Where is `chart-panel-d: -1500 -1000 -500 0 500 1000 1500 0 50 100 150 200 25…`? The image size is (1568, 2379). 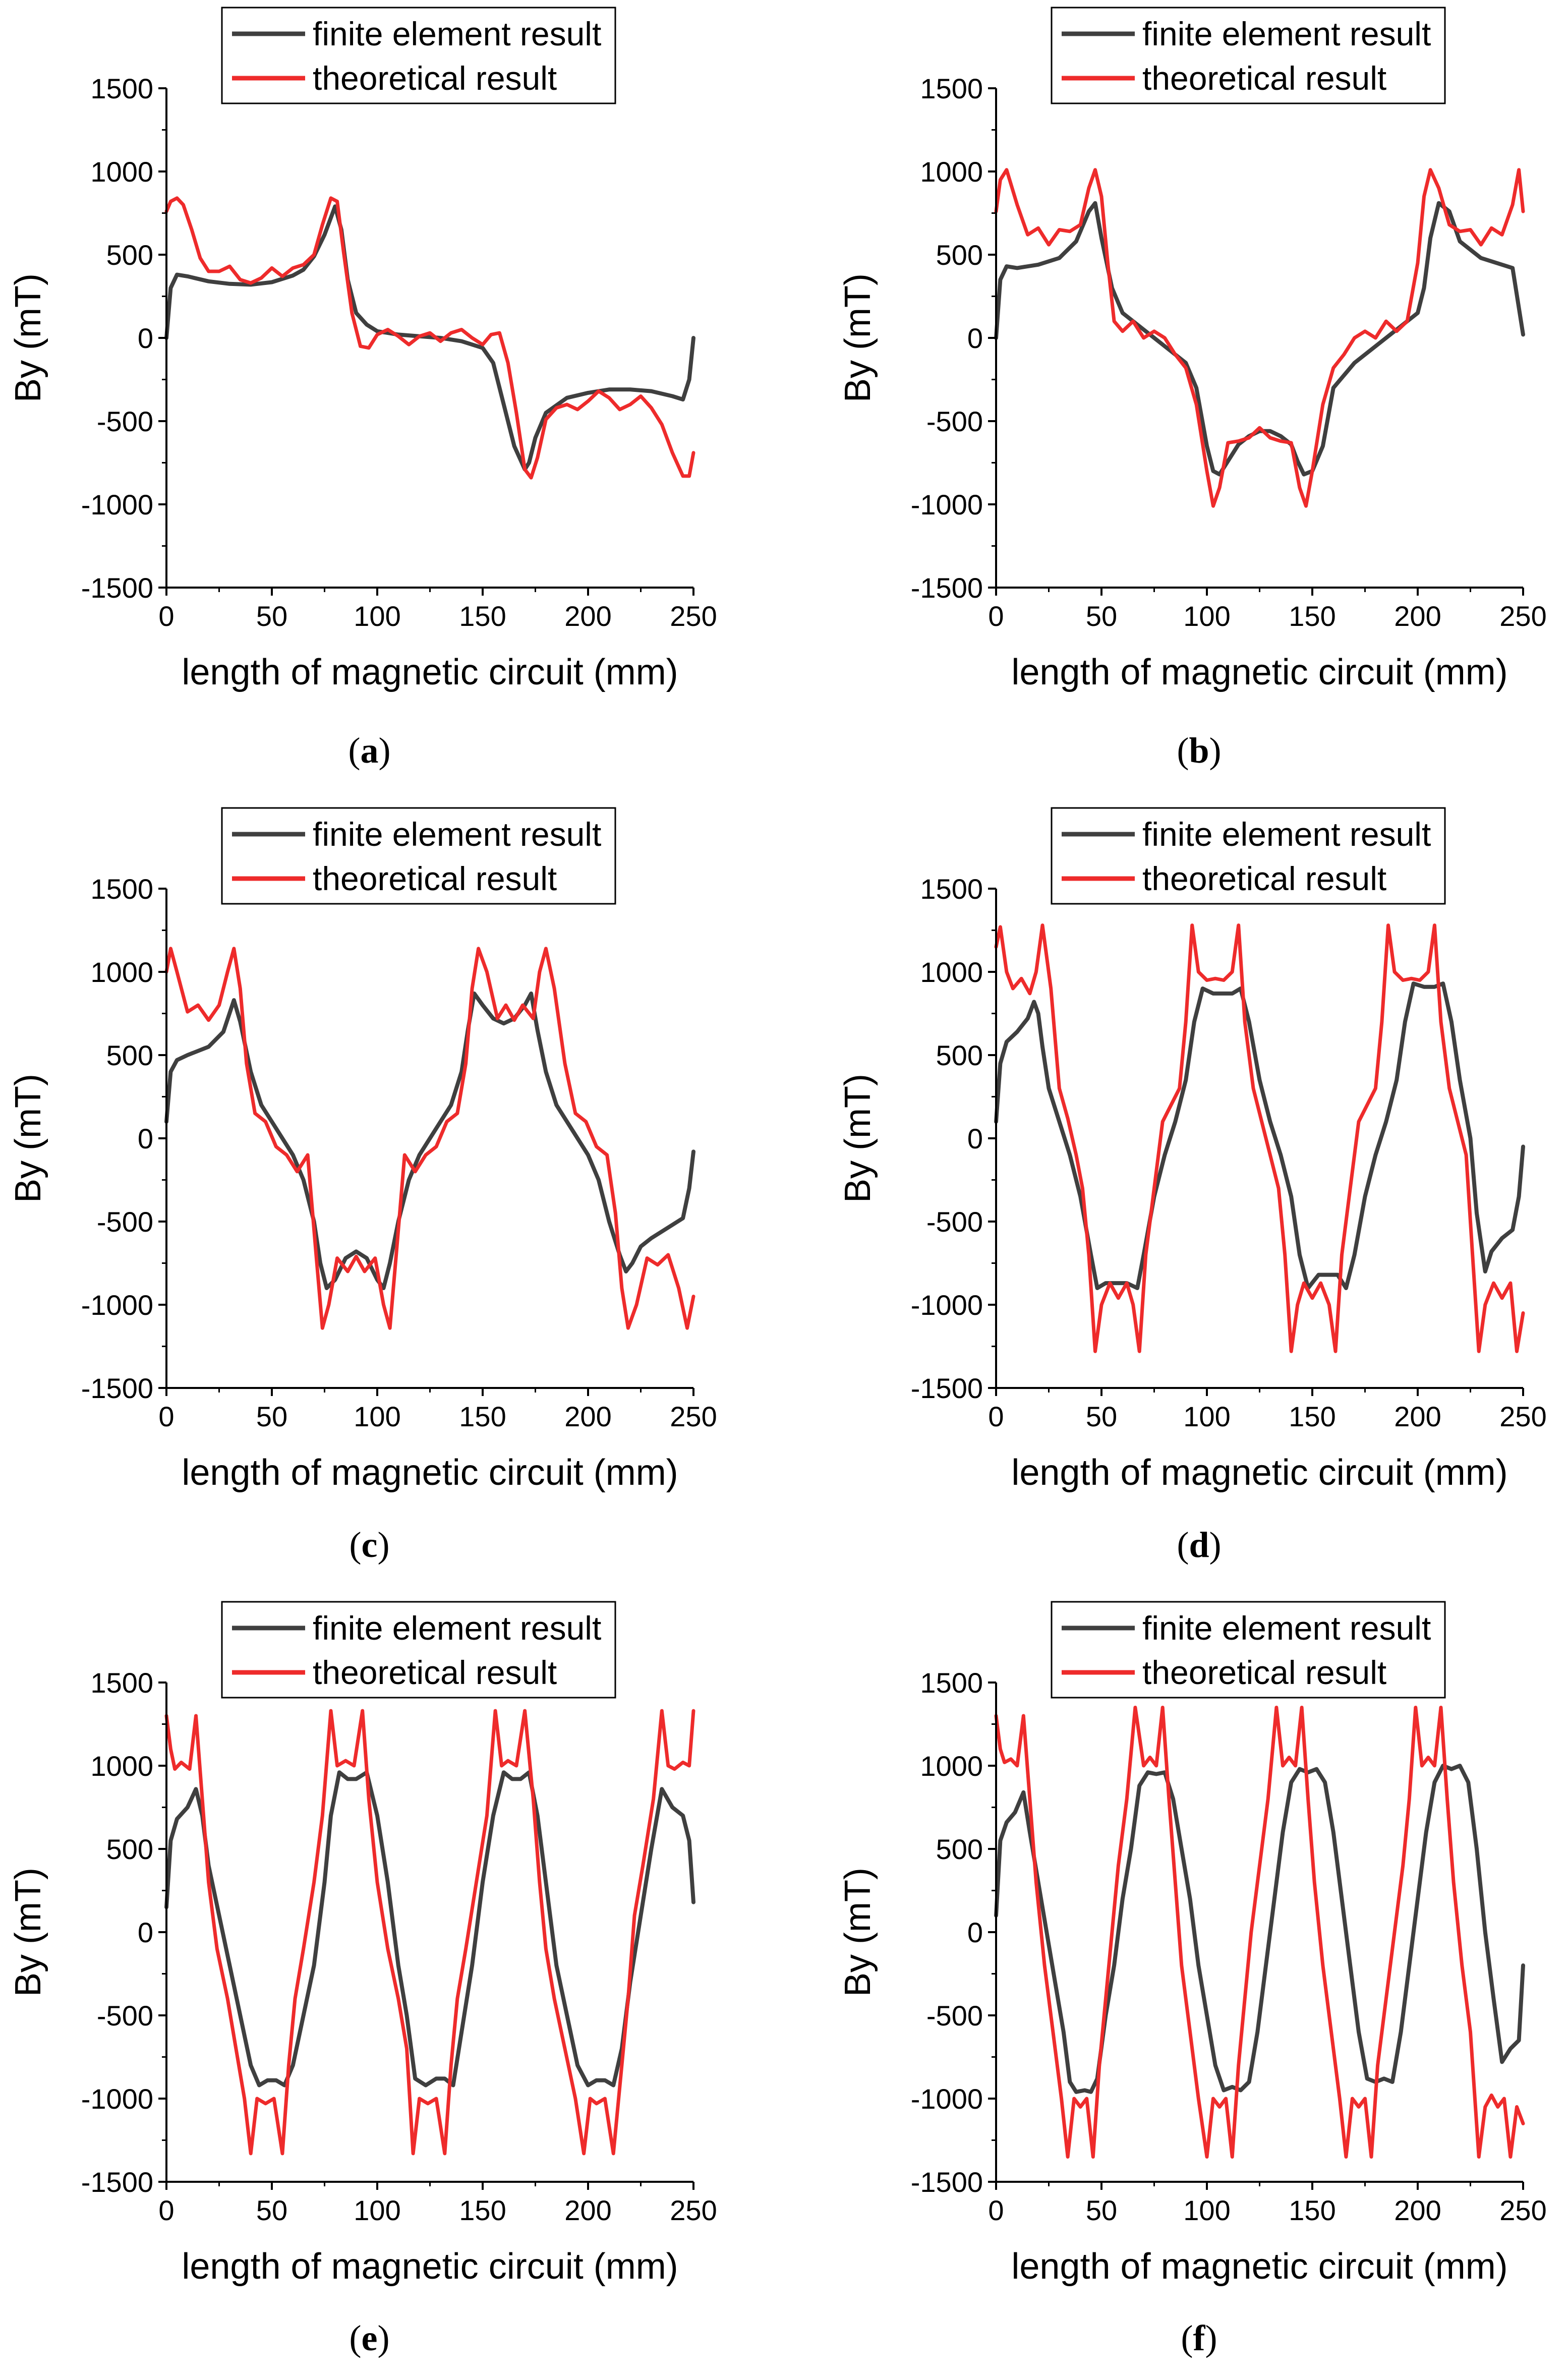 chart-panel-d: -1500 -1000 -500 0 500 1000 1500 0 50 100 150 200 25… is located at coordinates (1192, 1186).